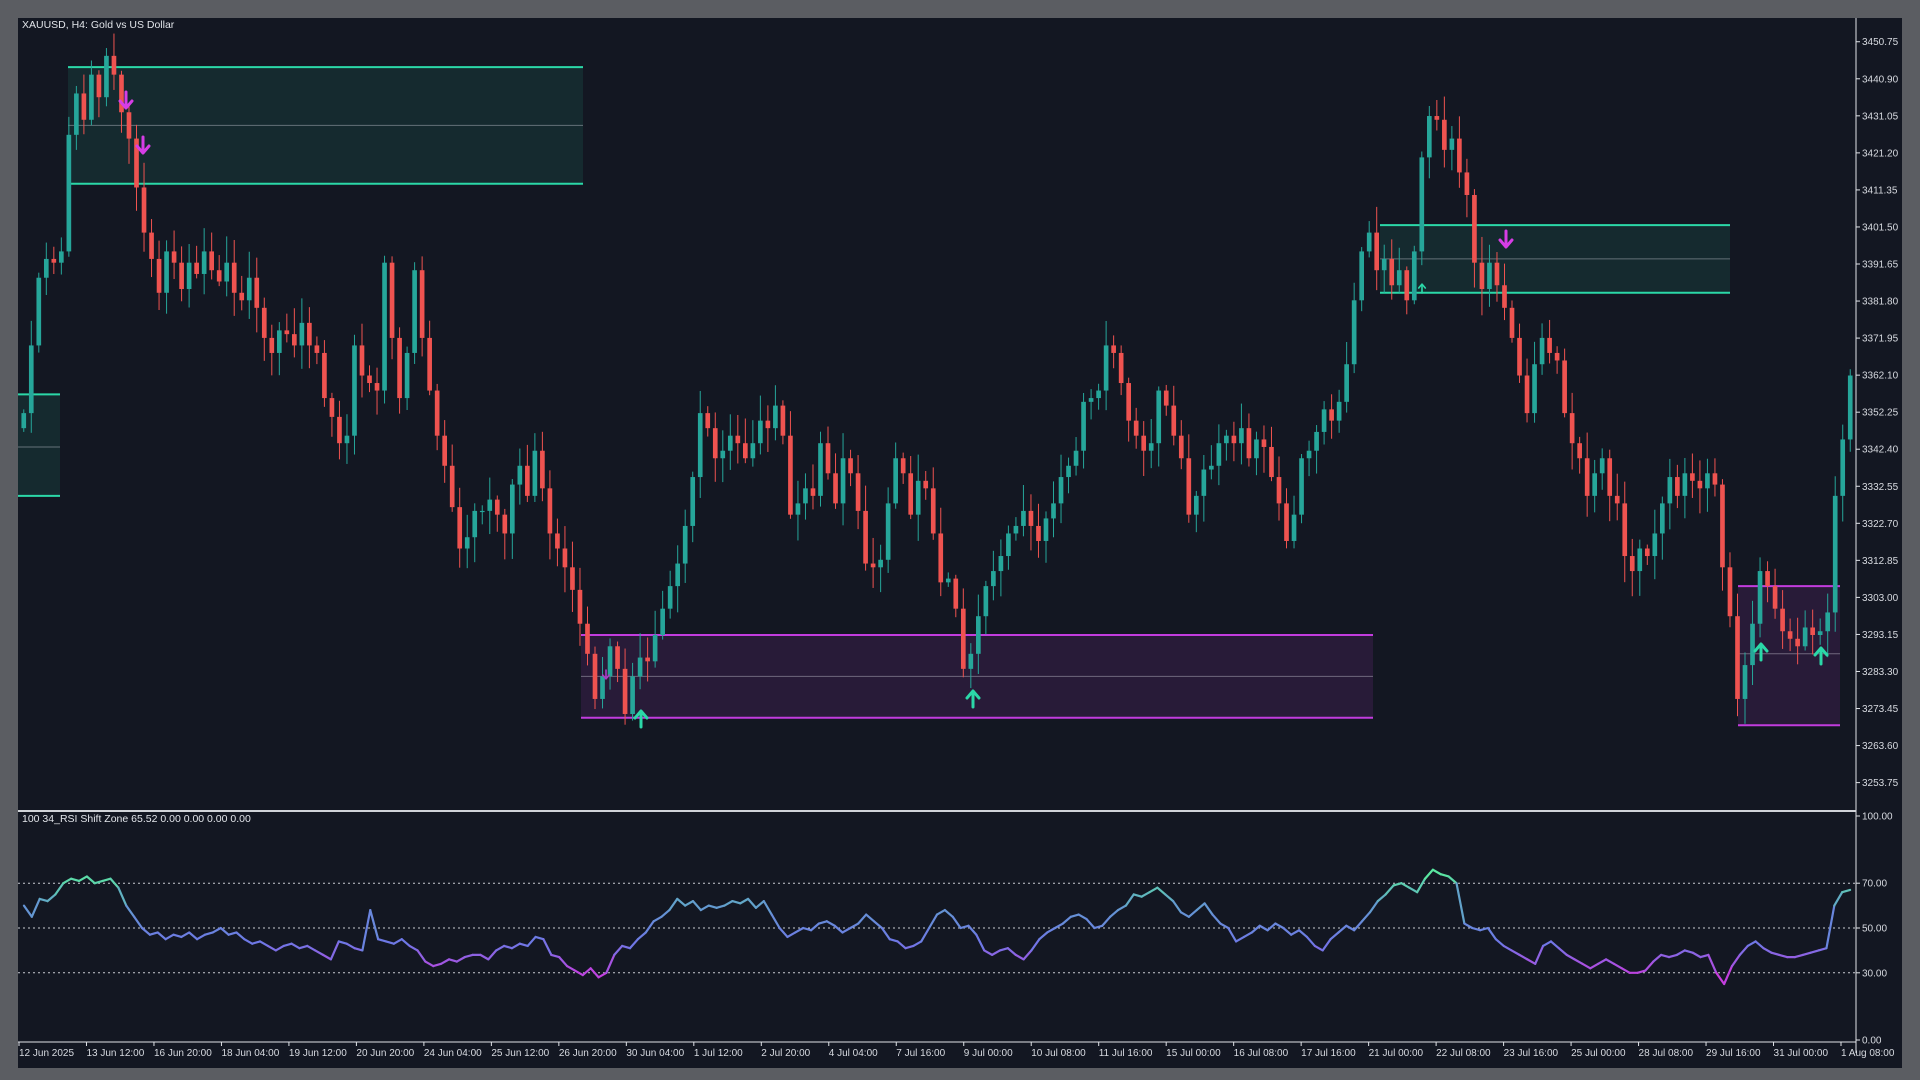  I want to click on time-tick-label: 24 Jun 04:00, so click(453, 1053).